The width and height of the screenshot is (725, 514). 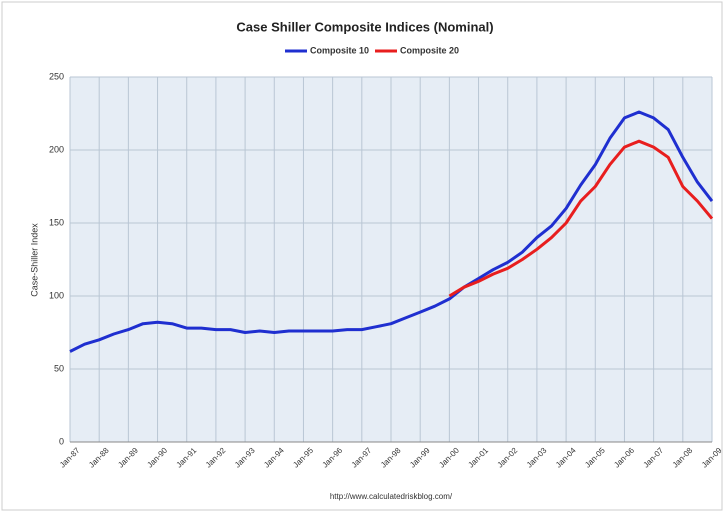 I want to click on y-tick-label: 250, so click(x=56, y=76).